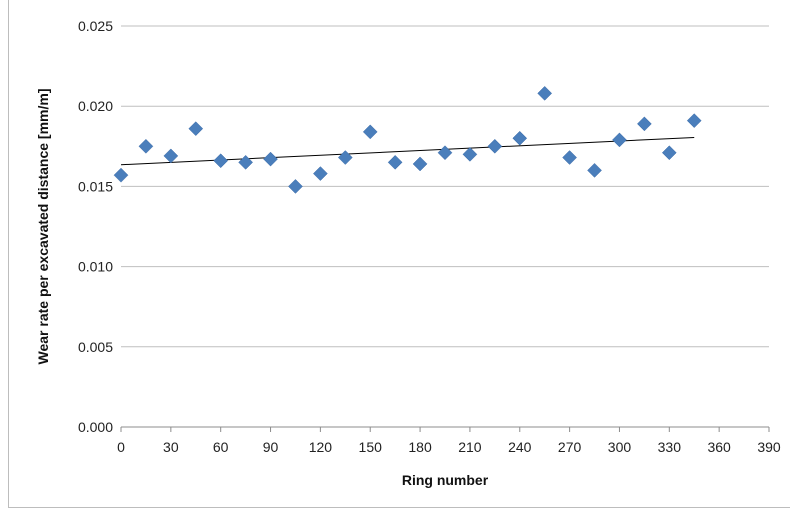 The image size is (791, 509). Describe the element at coordinates (121, 447) in the screenshot. I see `x-tick-label: 0` at that location.